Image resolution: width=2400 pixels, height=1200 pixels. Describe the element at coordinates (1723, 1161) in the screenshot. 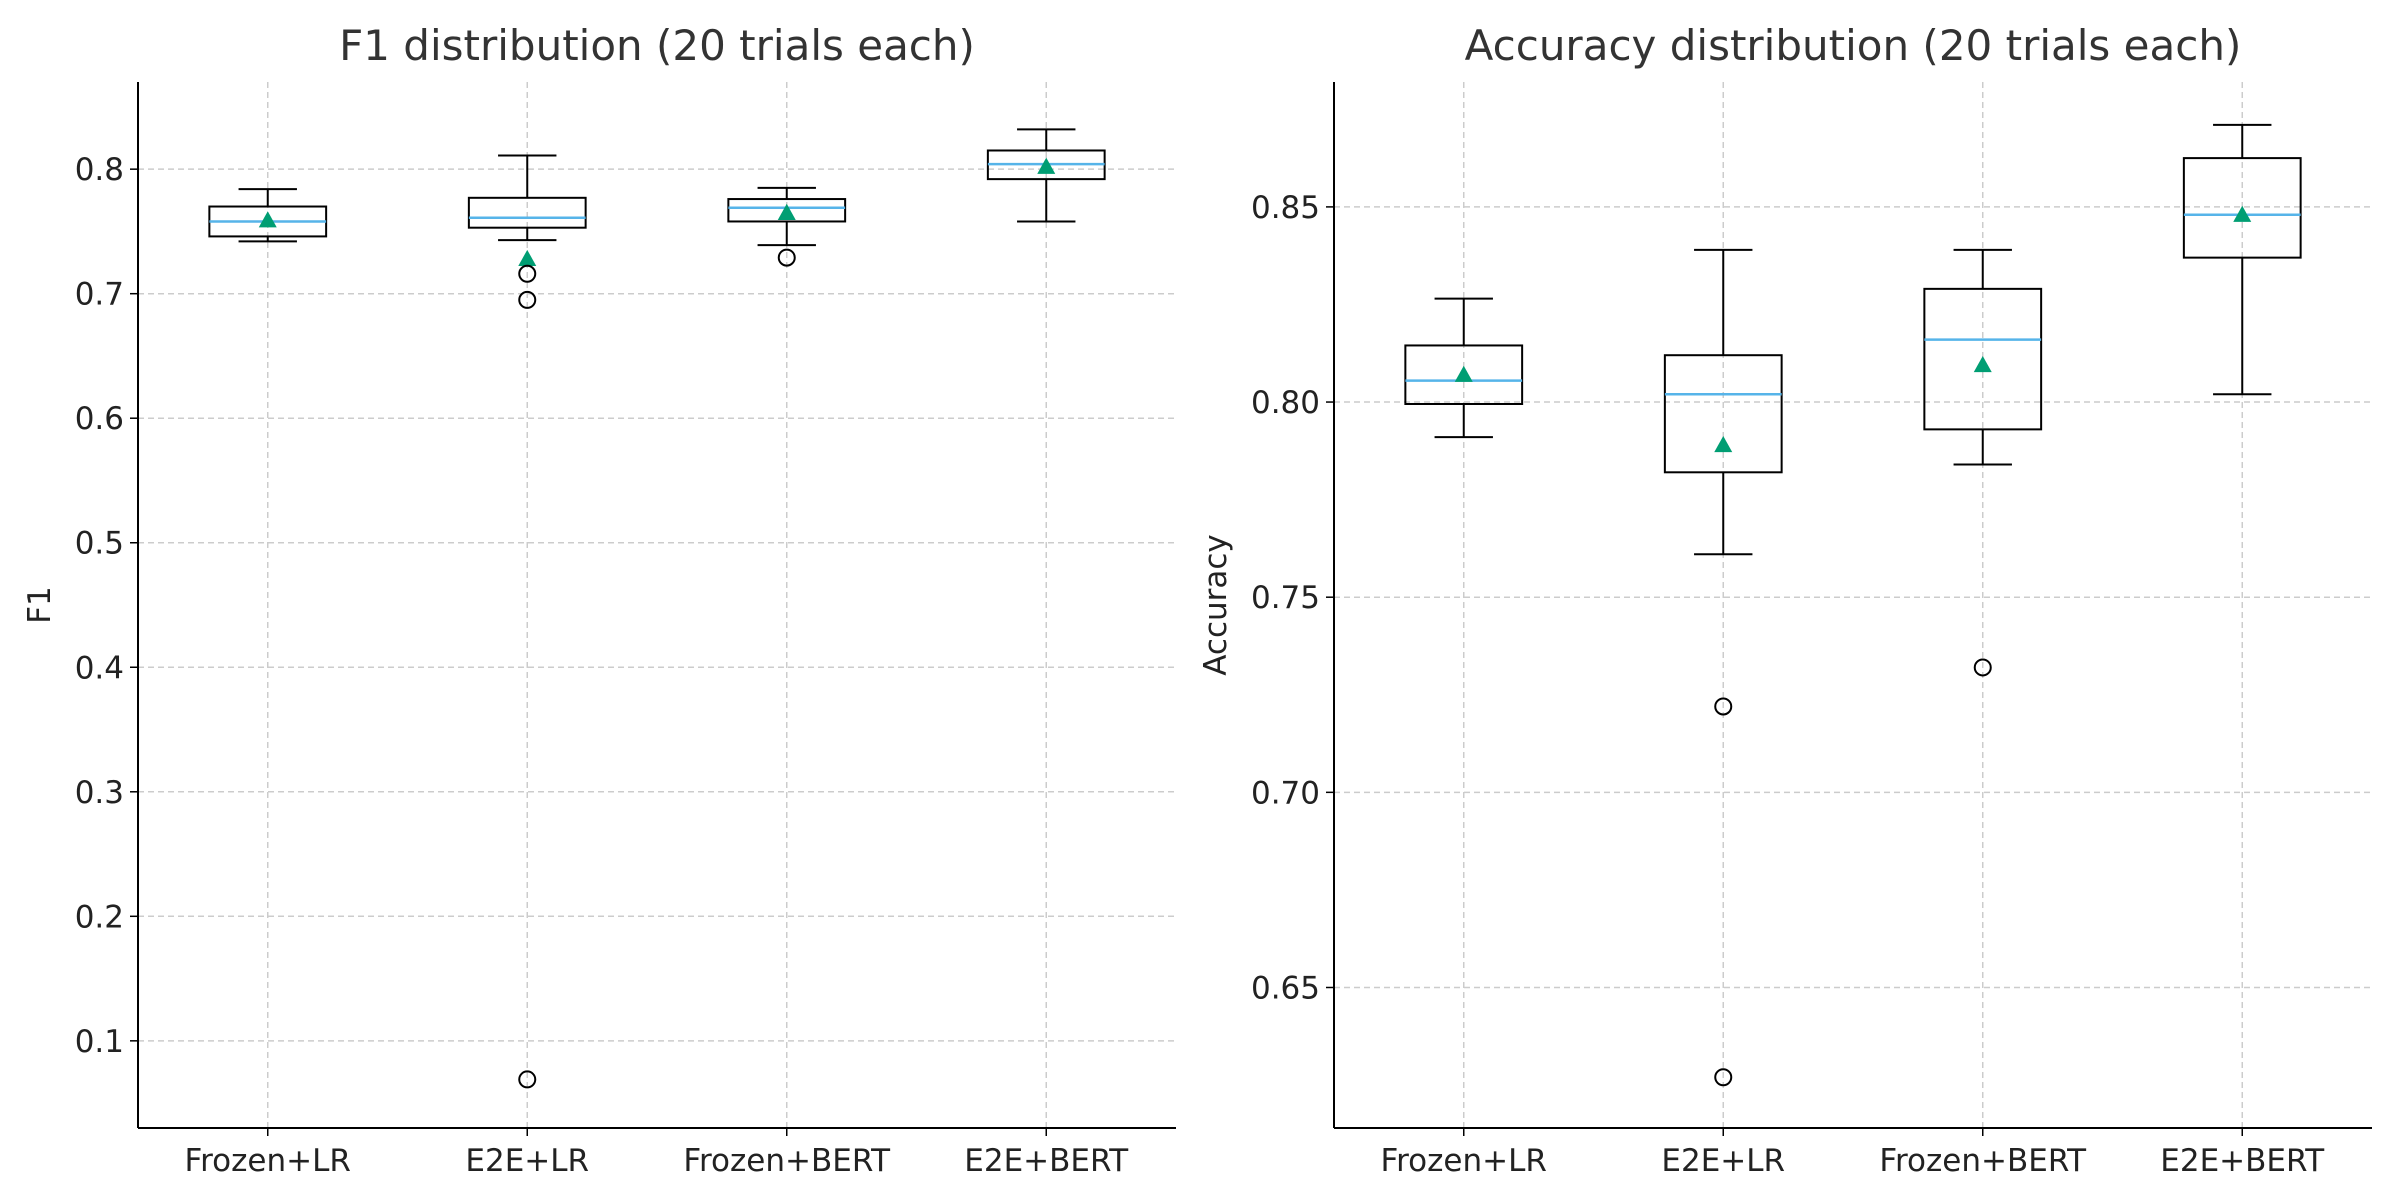

I see `accuracy-x-tick-label: E2E+LR` at that location.